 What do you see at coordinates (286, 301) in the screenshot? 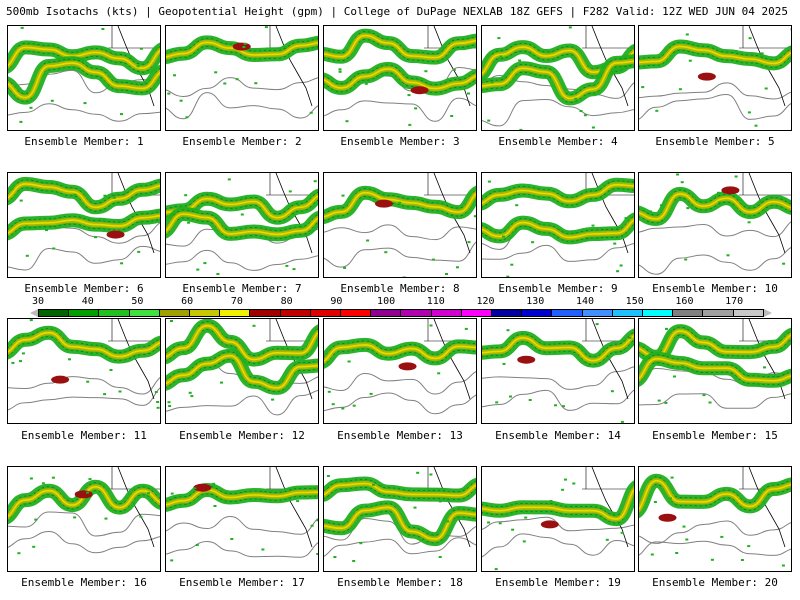
I see `legend-tick-label: 80` at bounding box center [286, 301].